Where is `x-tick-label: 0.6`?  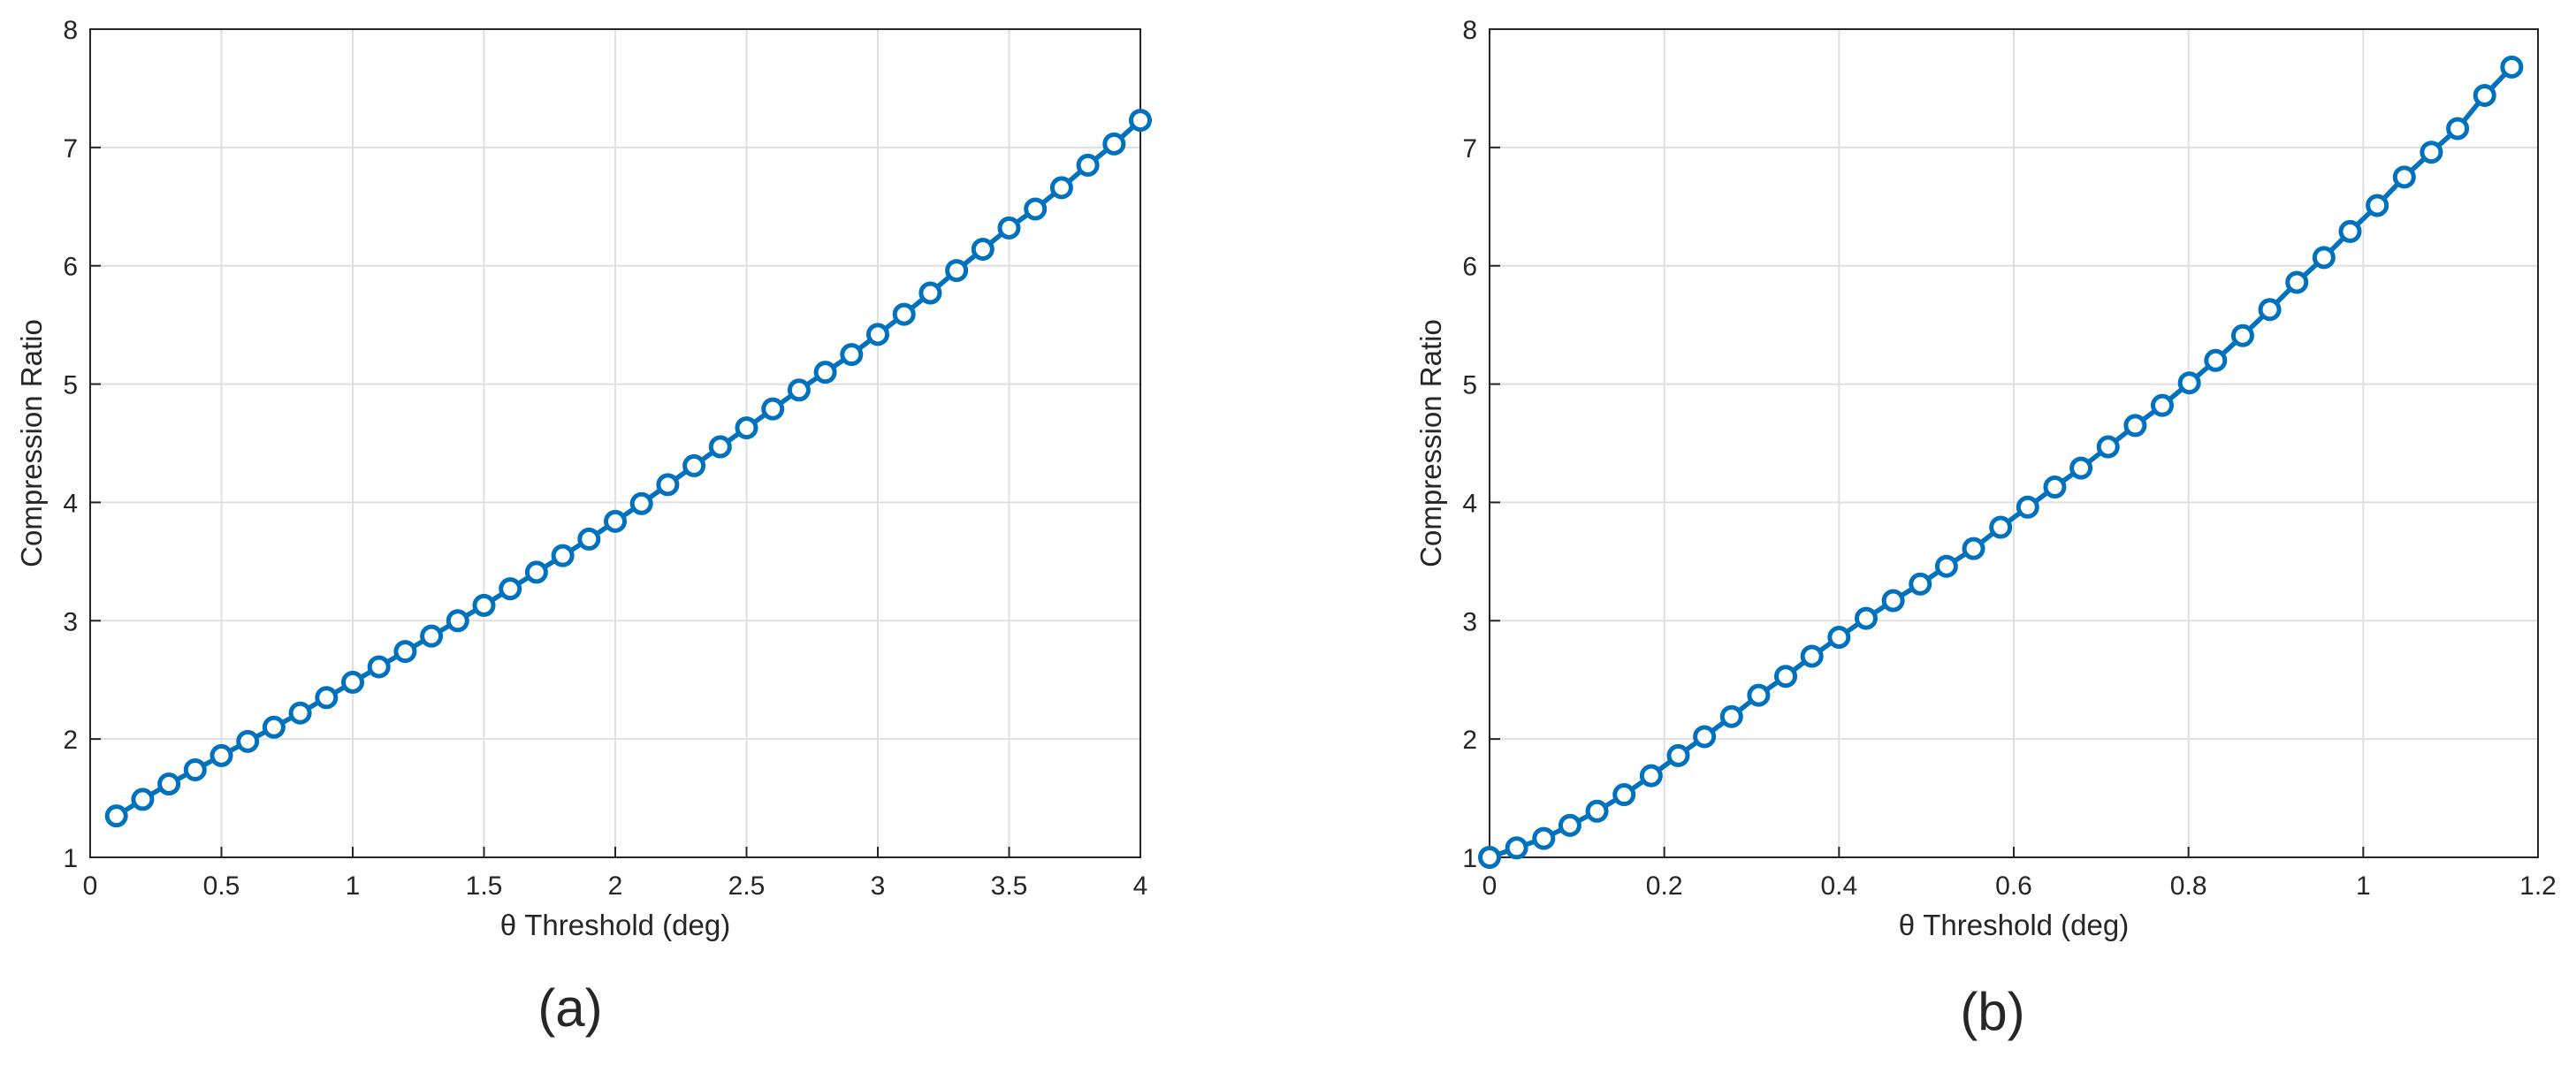 x-tick-label: 0.6 is located at coordinates (2013, 886).